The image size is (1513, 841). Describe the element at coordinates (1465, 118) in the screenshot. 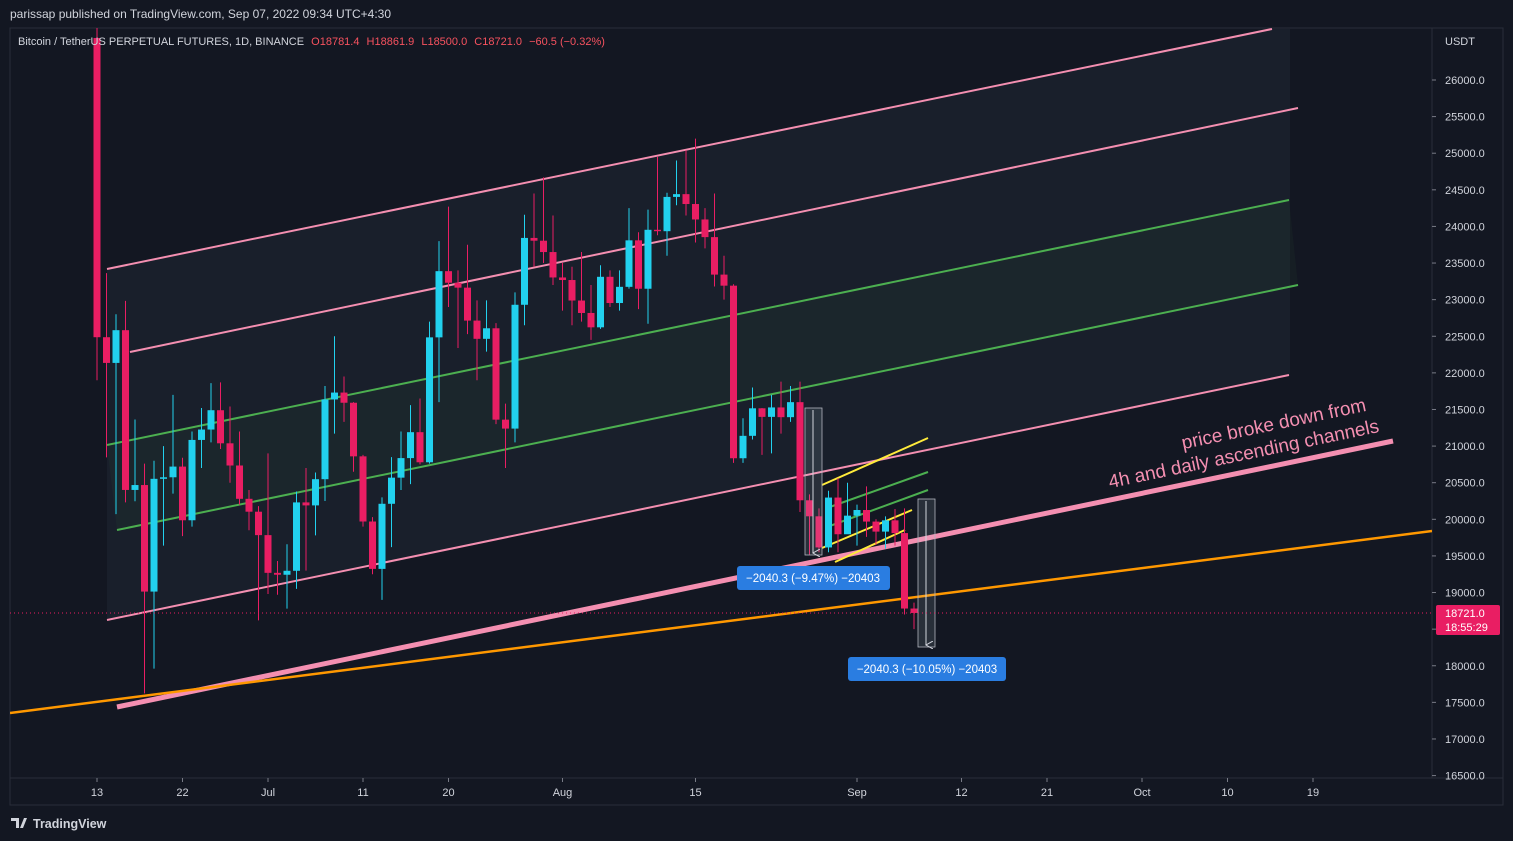

I see `y-tick-label: 25500.0` at that location.